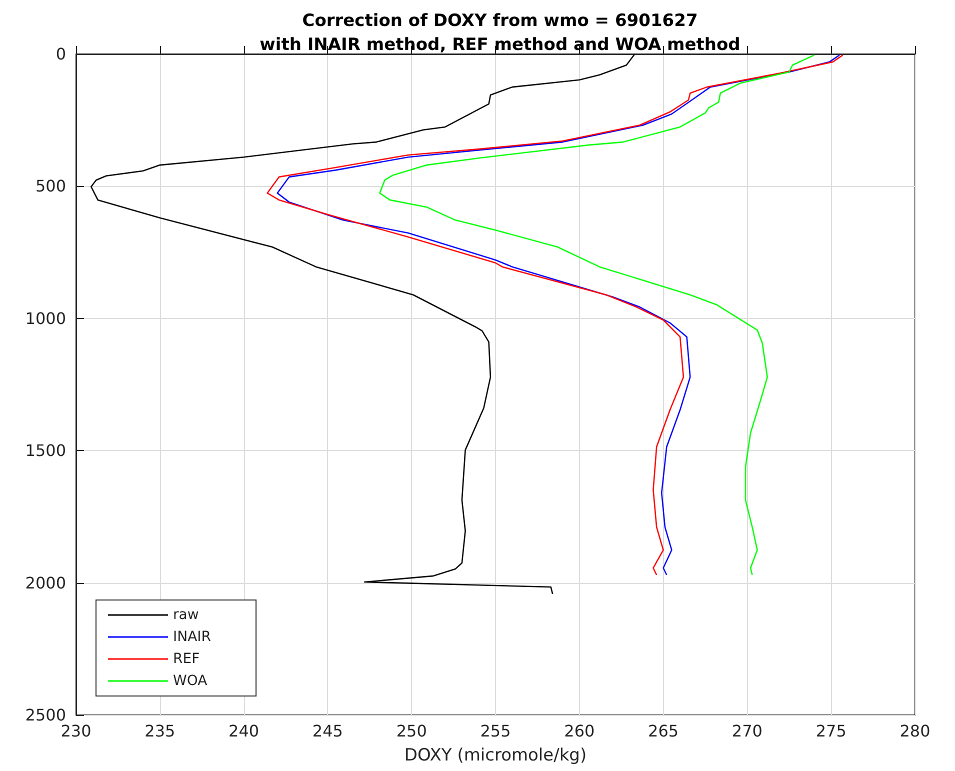 This screenshot has width=955, height=771. What do you see at coordinates (411, 731) in the screenshot?
I see `x-tick-label: 250` at bounding box center [411, 731].